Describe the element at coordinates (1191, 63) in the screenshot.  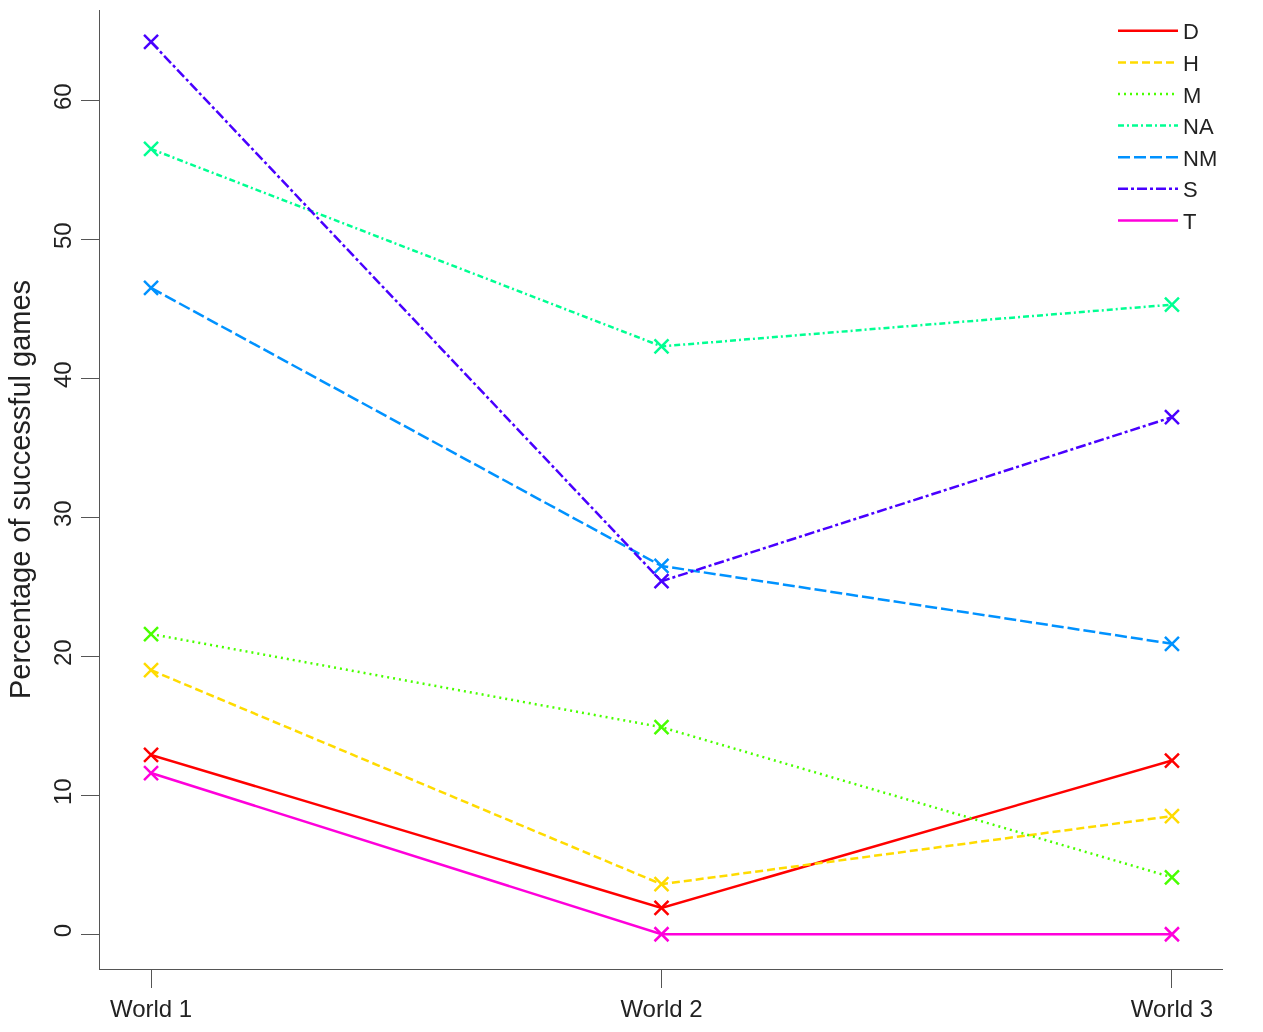
I see `legend-label: H` at that location.